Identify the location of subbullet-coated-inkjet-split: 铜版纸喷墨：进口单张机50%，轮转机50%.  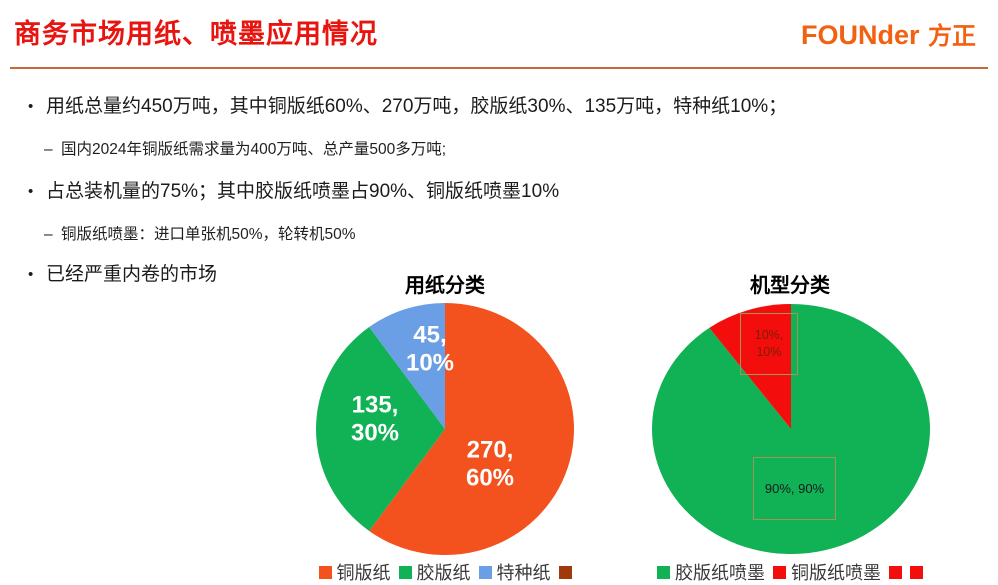
(200, 235).